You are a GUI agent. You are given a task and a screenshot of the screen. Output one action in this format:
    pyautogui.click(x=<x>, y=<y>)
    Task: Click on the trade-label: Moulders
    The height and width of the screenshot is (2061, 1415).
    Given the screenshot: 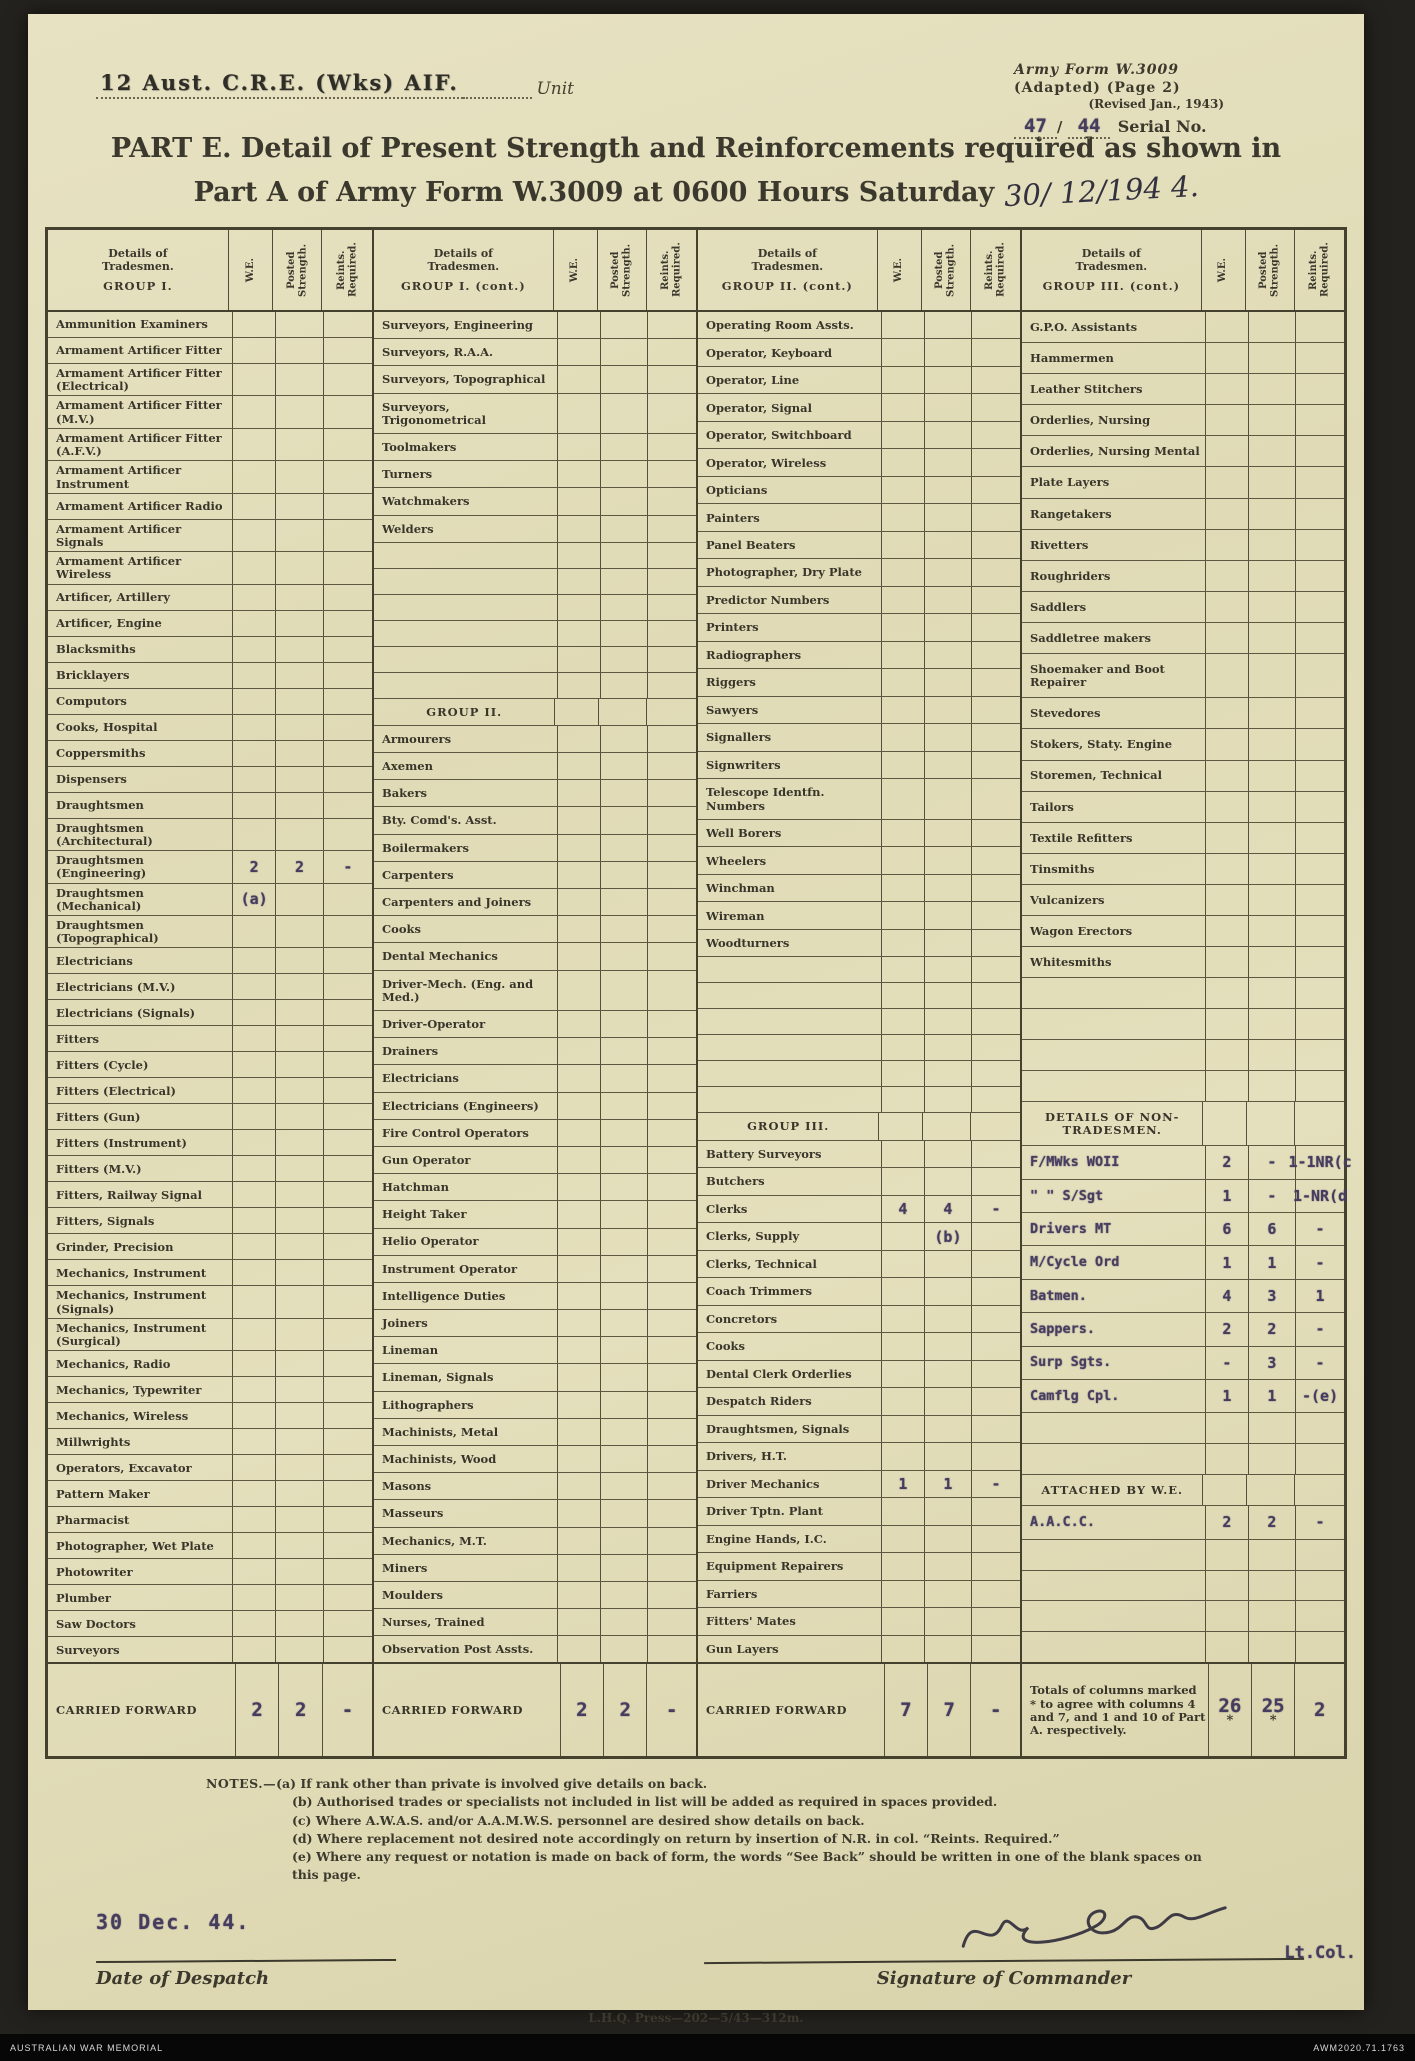 What is the action you would take?
    pyautogui.click(x=466, y=1595)
    